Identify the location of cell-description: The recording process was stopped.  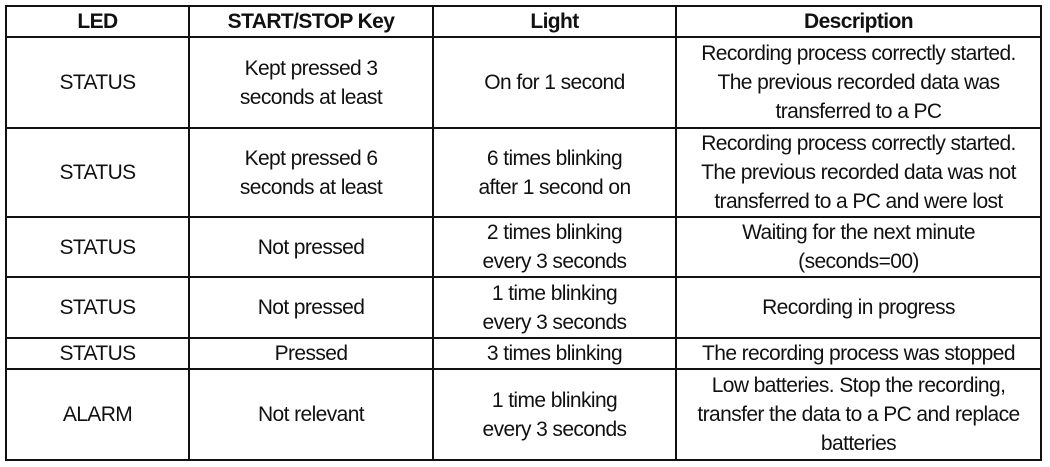
(858, 353).